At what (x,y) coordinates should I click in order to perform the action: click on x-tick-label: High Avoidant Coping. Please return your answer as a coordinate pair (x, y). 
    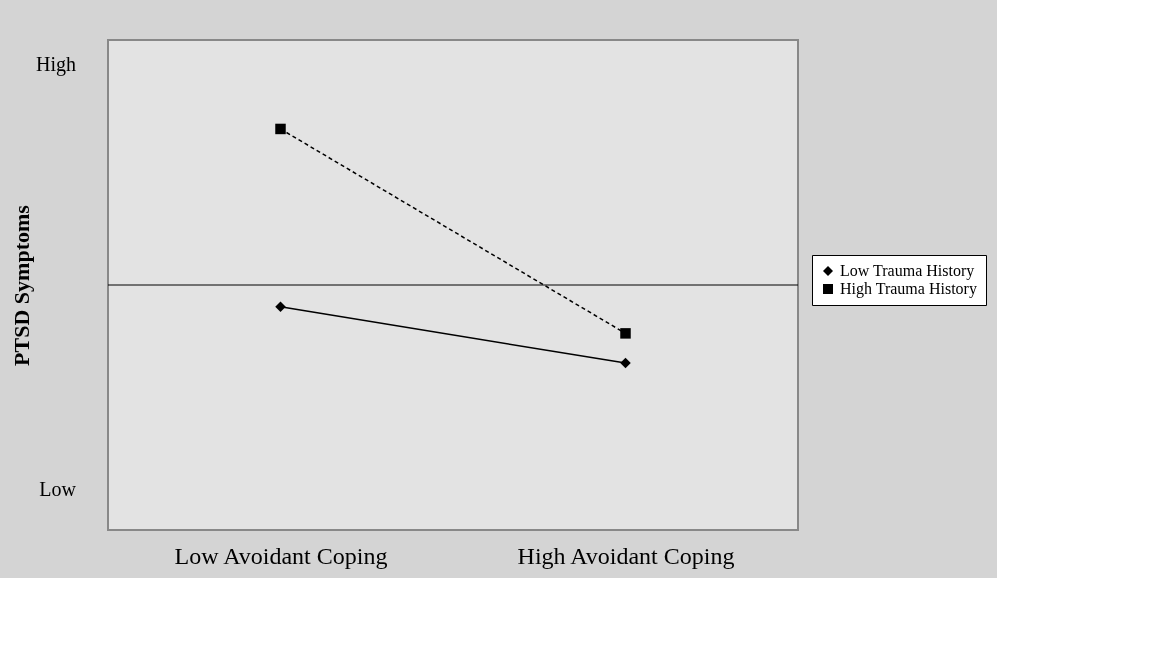
    Looking at the image, I should click on (626, 555).